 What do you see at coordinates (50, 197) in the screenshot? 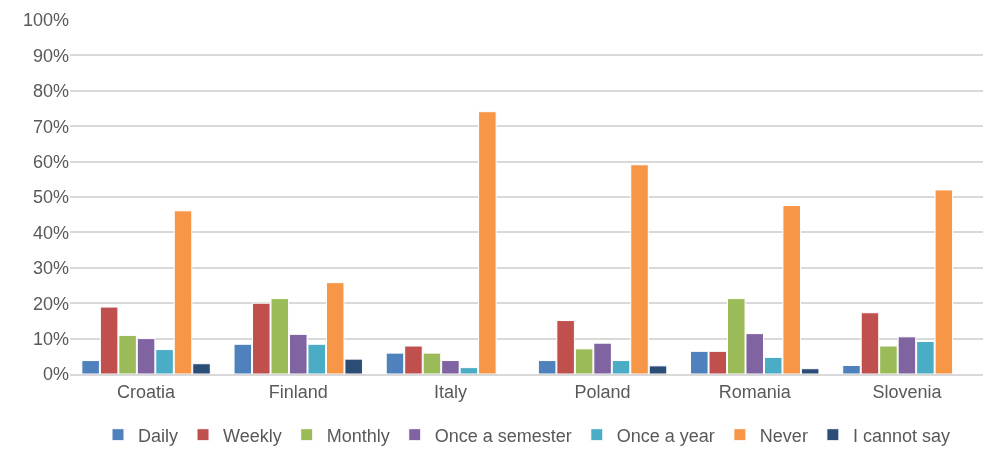
I see `y-tick-label: 50%` at bounding box center [50, 197].